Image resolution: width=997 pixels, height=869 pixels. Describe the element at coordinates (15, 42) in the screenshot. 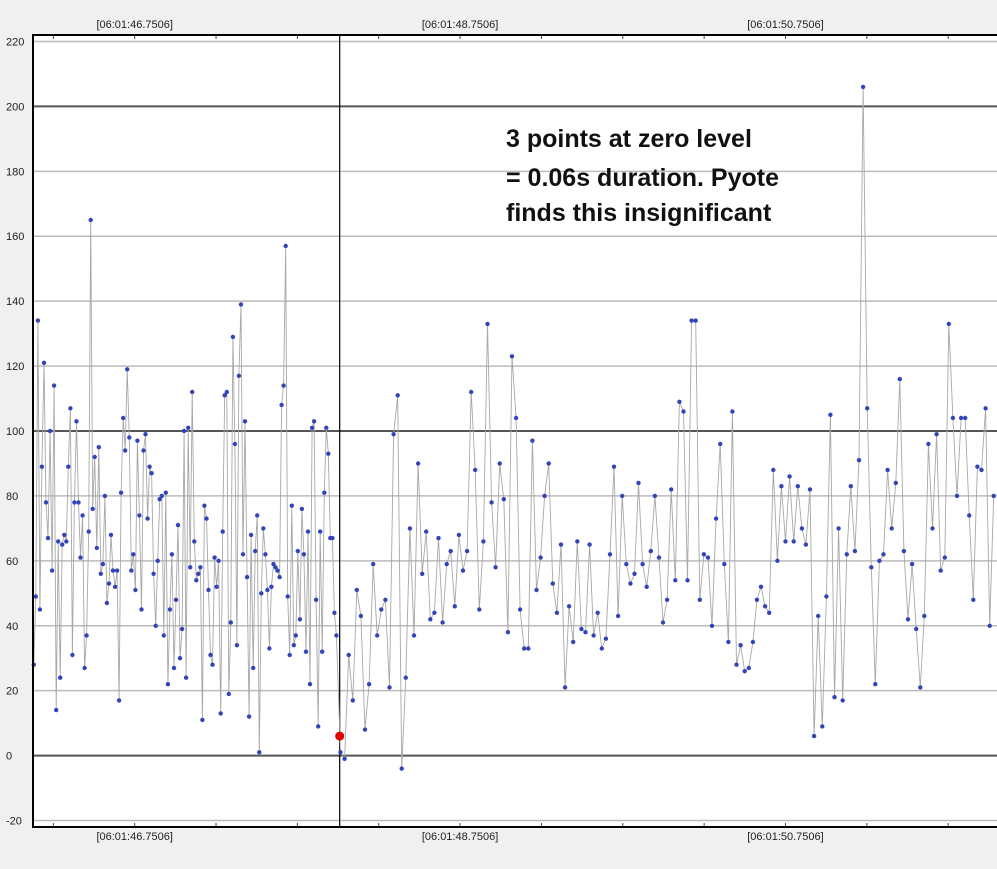

I see `y-tick-label: 220` at that location.